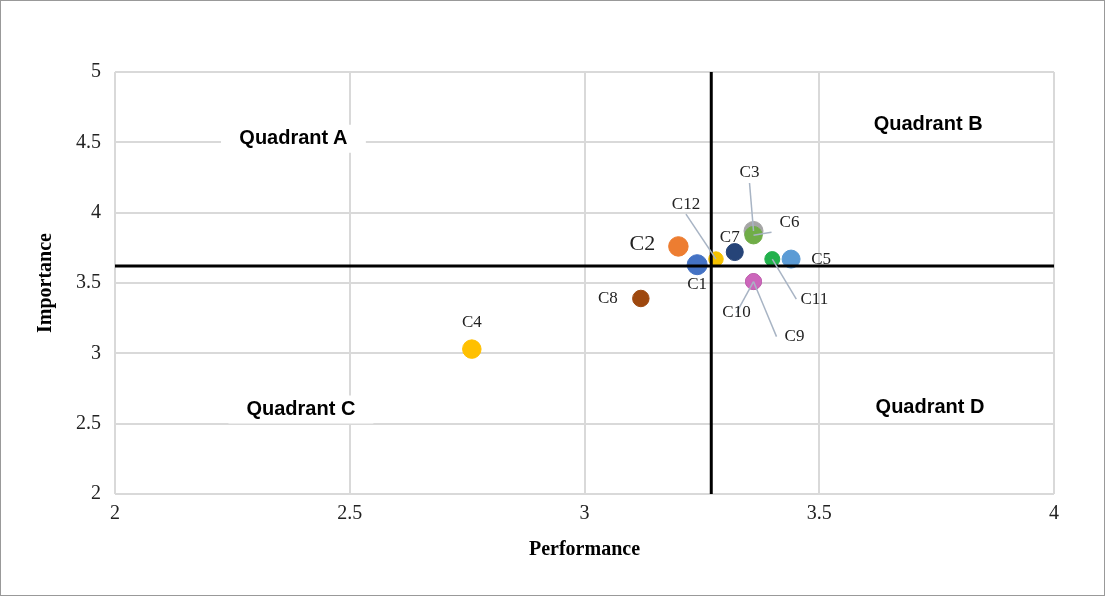 The height and width of the screenshot is (596, 1105). I want to click on series-label: C10, so click(736, 312).